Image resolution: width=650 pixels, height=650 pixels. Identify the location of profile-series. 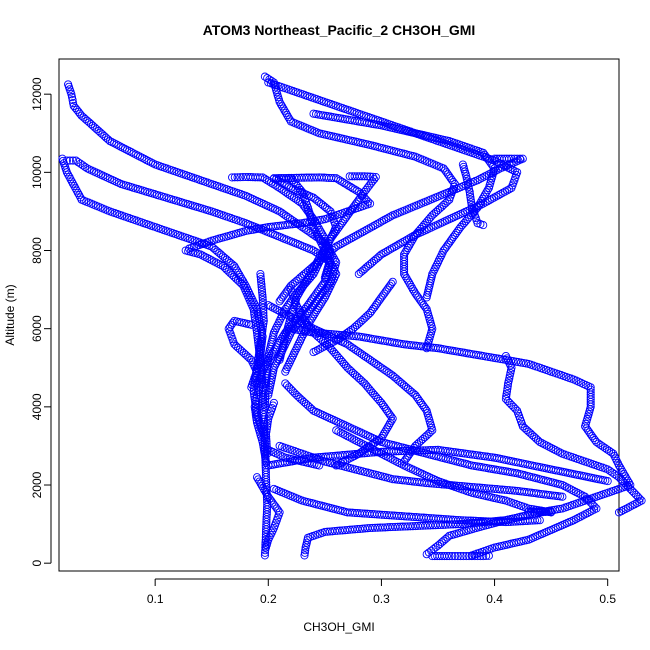
(243, 346).